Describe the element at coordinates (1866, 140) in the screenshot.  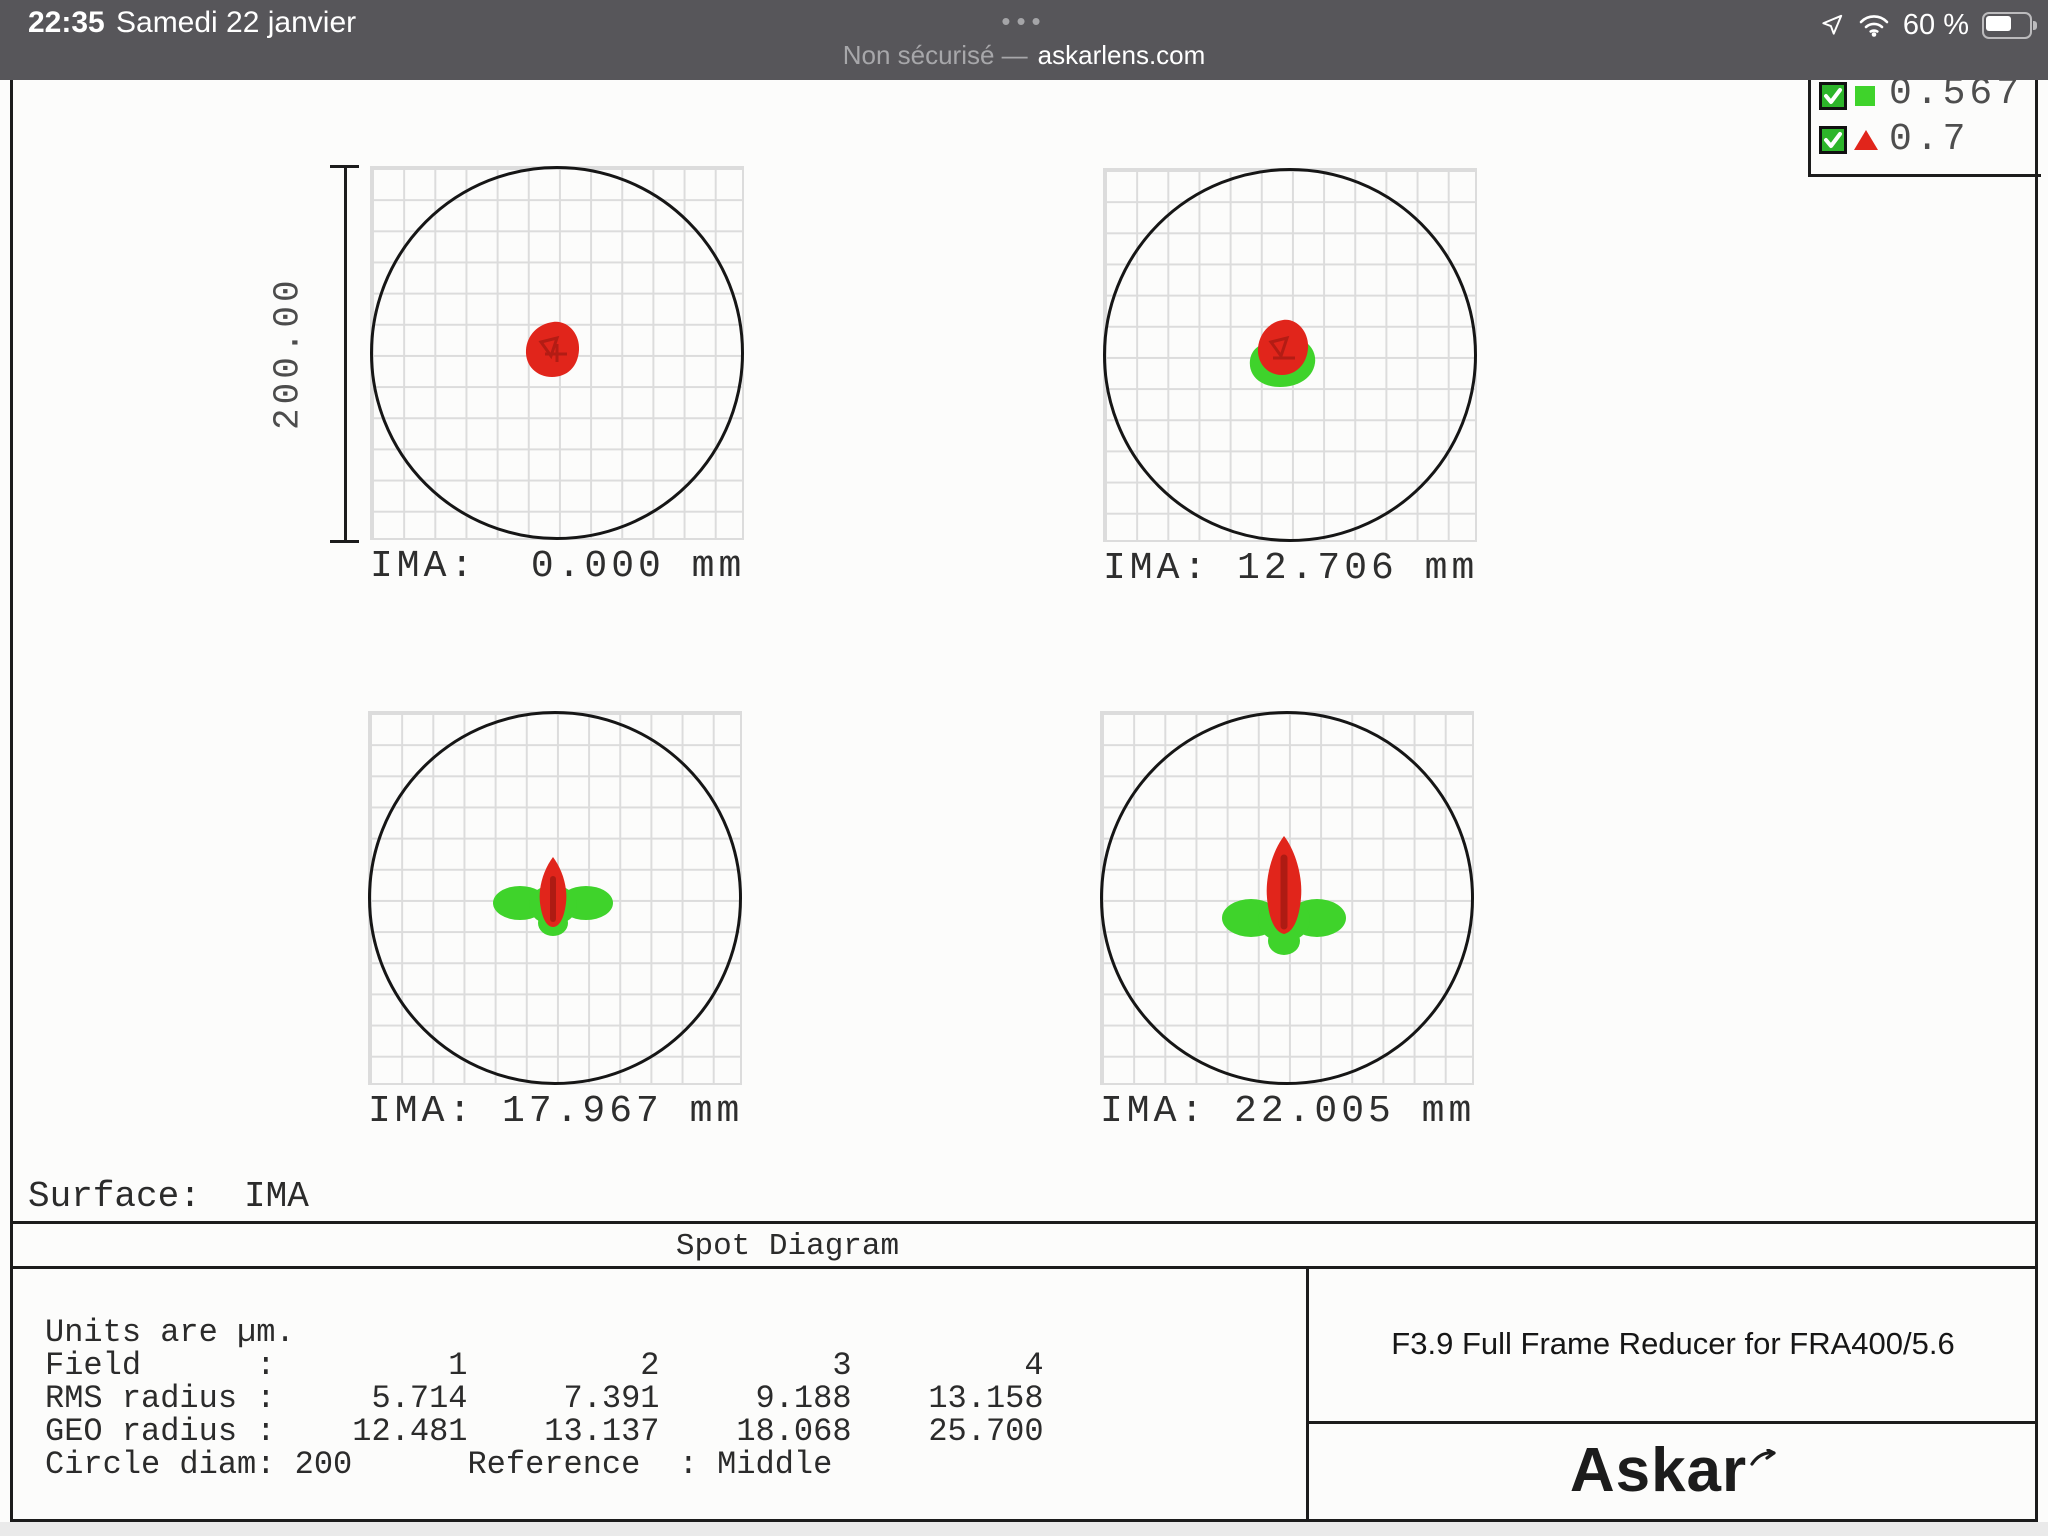
I see `triangle-marker-icon` at that location.